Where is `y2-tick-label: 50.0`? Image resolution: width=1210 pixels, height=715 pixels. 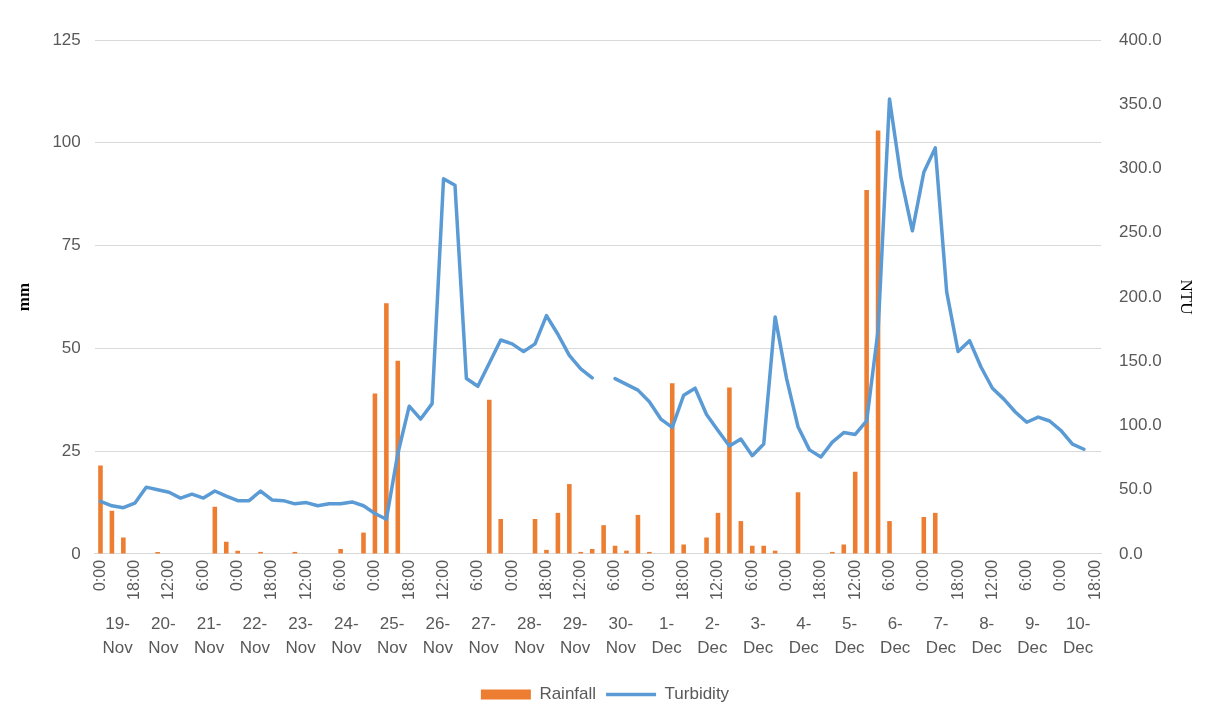 y2-tick-label: 50.0 is located at coordinates (1136, 489).